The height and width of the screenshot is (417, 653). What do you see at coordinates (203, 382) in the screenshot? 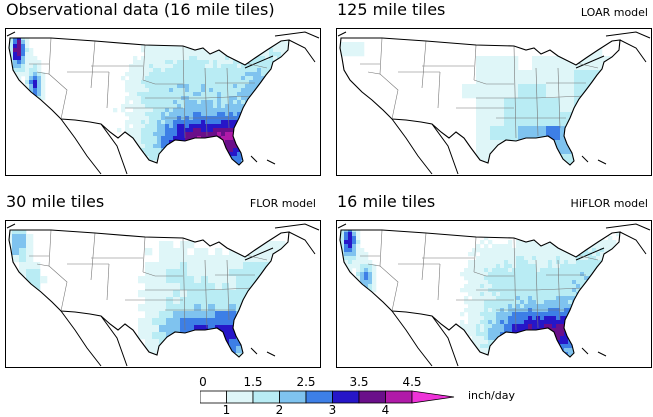
I see `colorbar-tick-label: 0` at bounding box center [203, 382].